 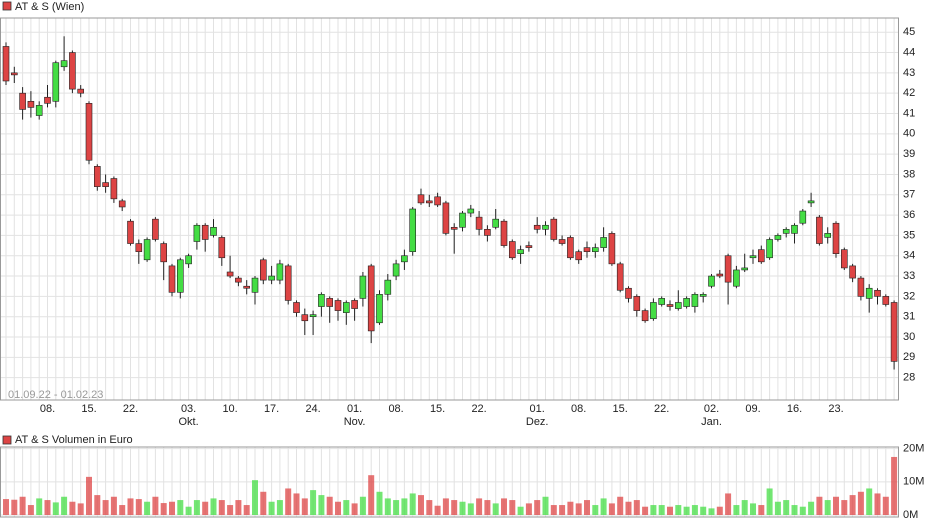 I want to click on x-tick-label: 01., so click(x=537, y=409).